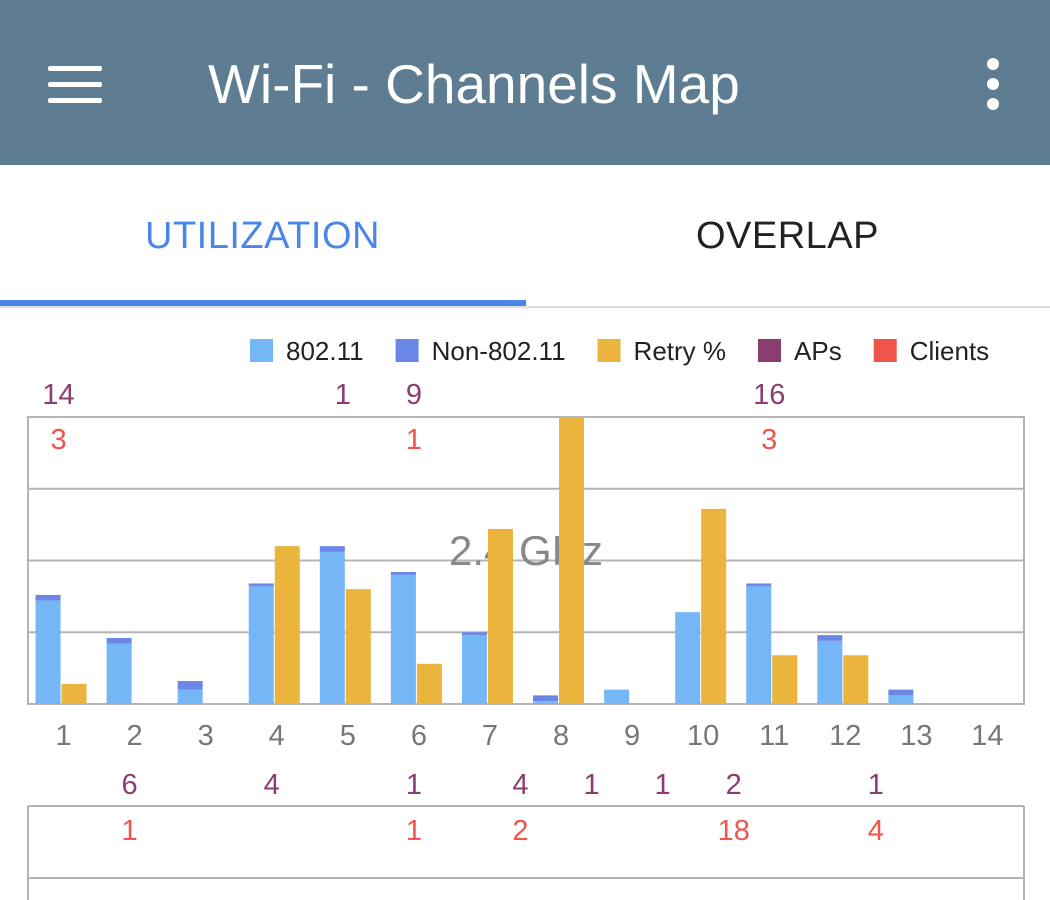 This screenshot has height=900, width=1050. Describe the element at coordinates (76, 86) in the screenshot. I see `hamburger-menu-icon` at that location.